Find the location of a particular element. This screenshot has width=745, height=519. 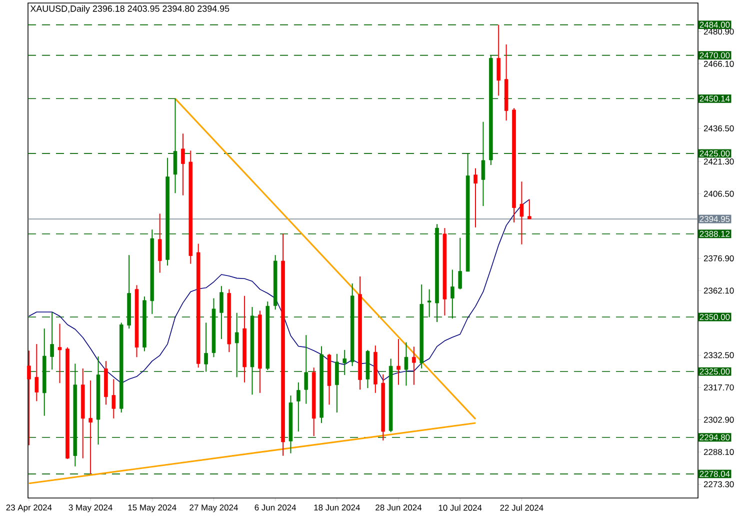

y-tick-label: 2436.50 is located at coordinates (719, 128).